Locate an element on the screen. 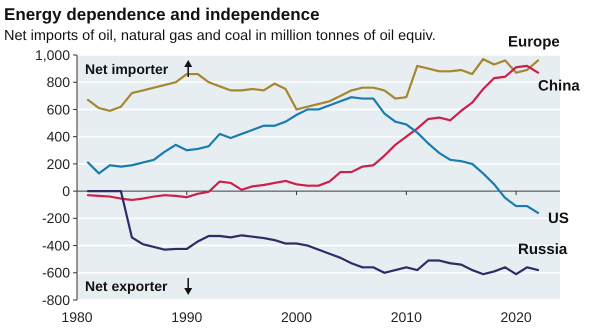 Image resolution: width=600 pixels, height=331 pixels. y-tick-label: -200 is located at coordinates (56, 218).